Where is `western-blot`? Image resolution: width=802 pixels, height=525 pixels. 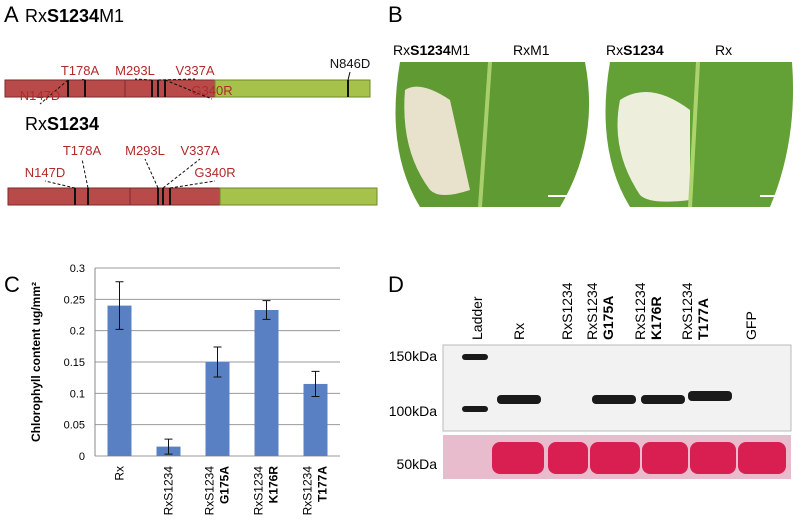 western-blot is located at coordinates (617, 388).